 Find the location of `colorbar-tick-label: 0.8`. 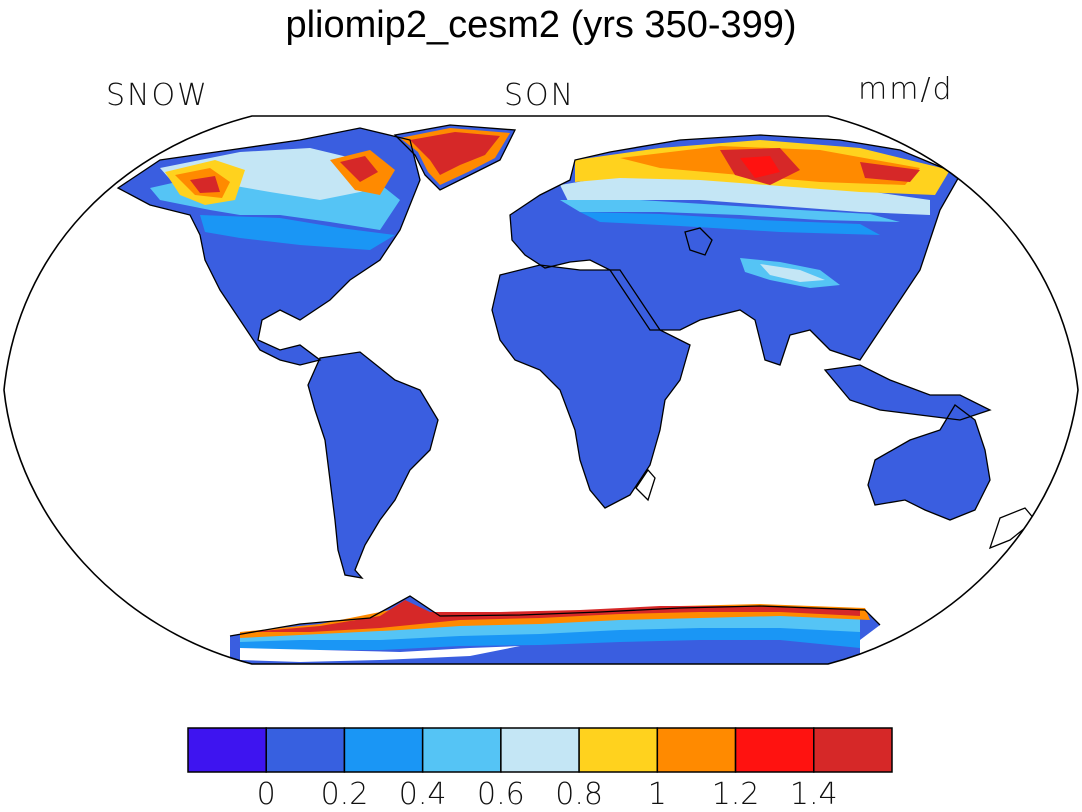

colorbar-tick-label: 0.8 is located at coordinates (579, 794).